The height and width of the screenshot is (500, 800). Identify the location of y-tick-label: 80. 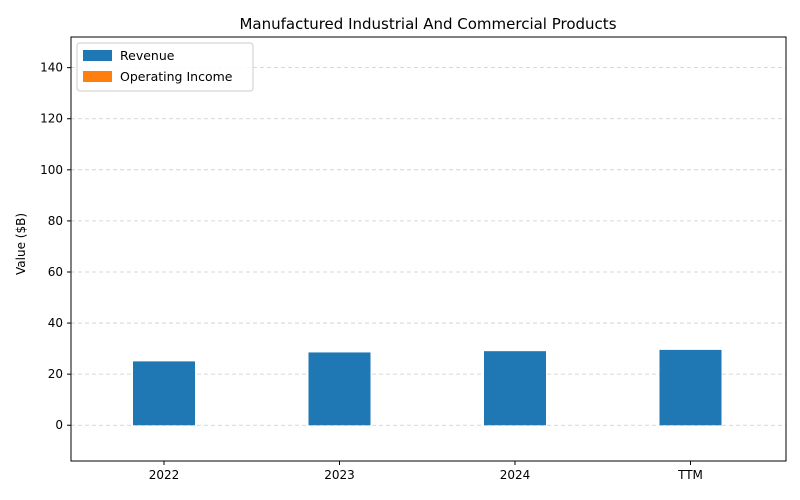
(55, 221).